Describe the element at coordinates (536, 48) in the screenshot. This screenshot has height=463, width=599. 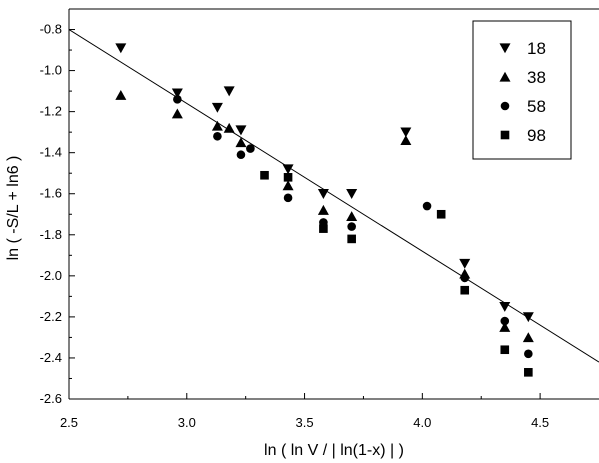
I see `legend-label-18: 18` at that location.